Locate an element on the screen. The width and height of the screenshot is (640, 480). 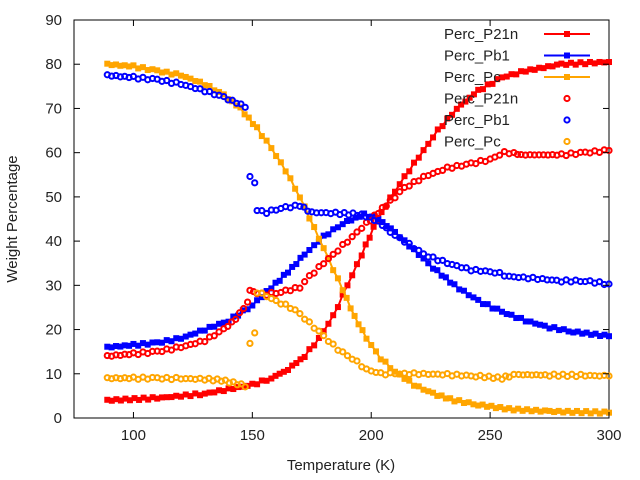
legend-marker-swatch is located at coordinates (567, 98).